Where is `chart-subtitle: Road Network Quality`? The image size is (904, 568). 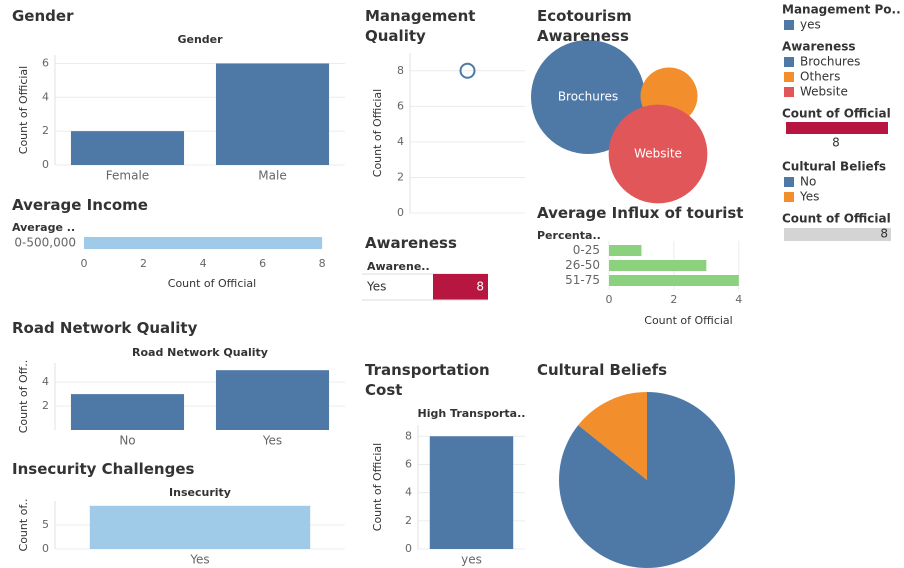 chart-subtitle: Road Network Quality is located at coordinates (200, 352).